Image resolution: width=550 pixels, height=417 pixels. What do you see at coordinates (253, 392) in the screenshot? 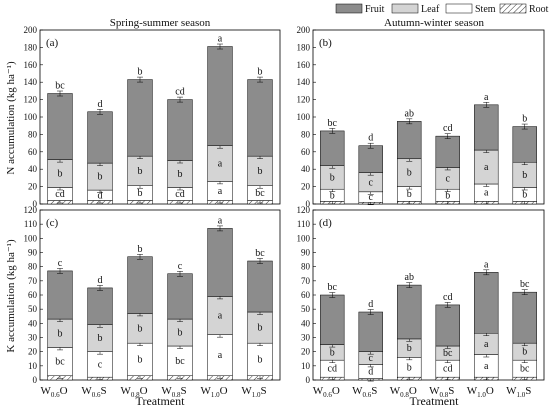
I see `x-tick-label: W1.0S` at bounding box center [253, 392].